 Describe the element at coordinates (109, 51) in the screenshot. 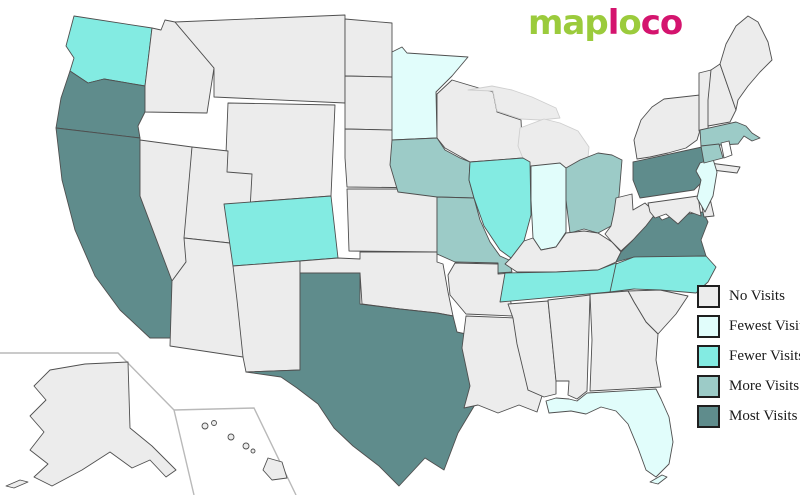

I see `state-washington` at that location.